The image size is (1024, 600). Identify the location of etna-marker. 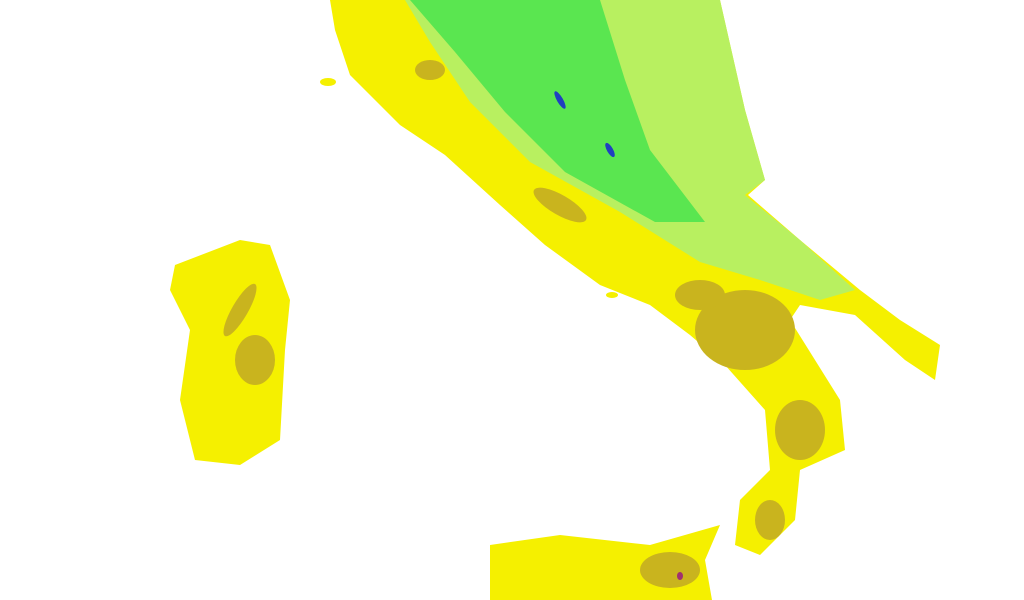
(680, 576).